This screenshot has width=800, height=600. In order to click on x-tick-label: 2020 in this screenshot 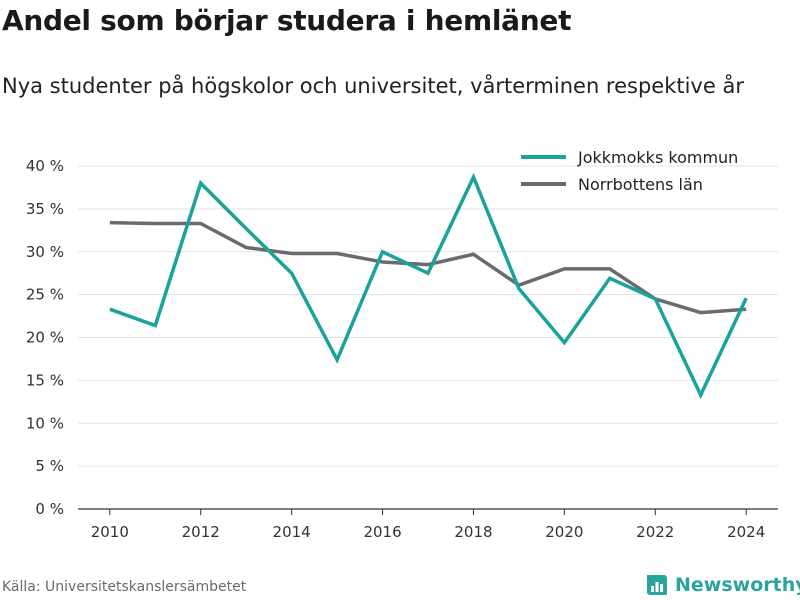, I will do `click(564, 532)`.